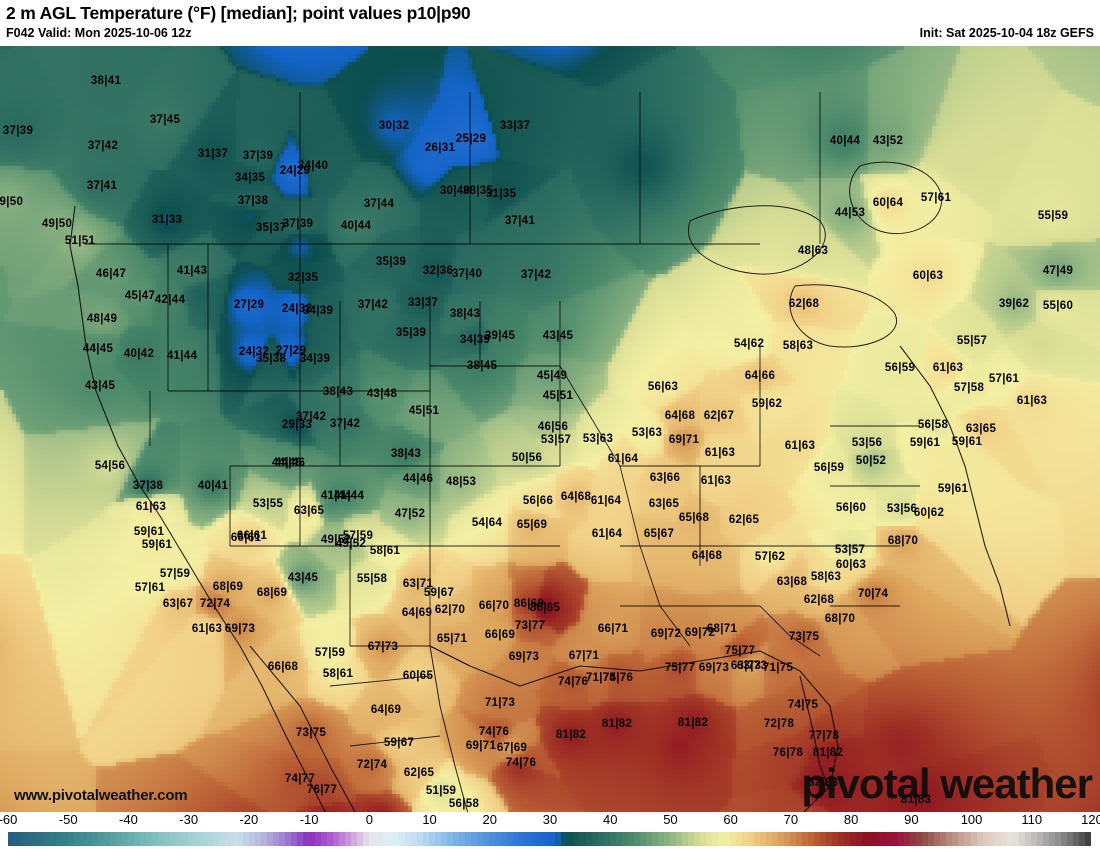  What do you see at coordinates (665, 478) in the screenshot?
I see `point-value-label: 63|66` at bounding box center [665, 478].